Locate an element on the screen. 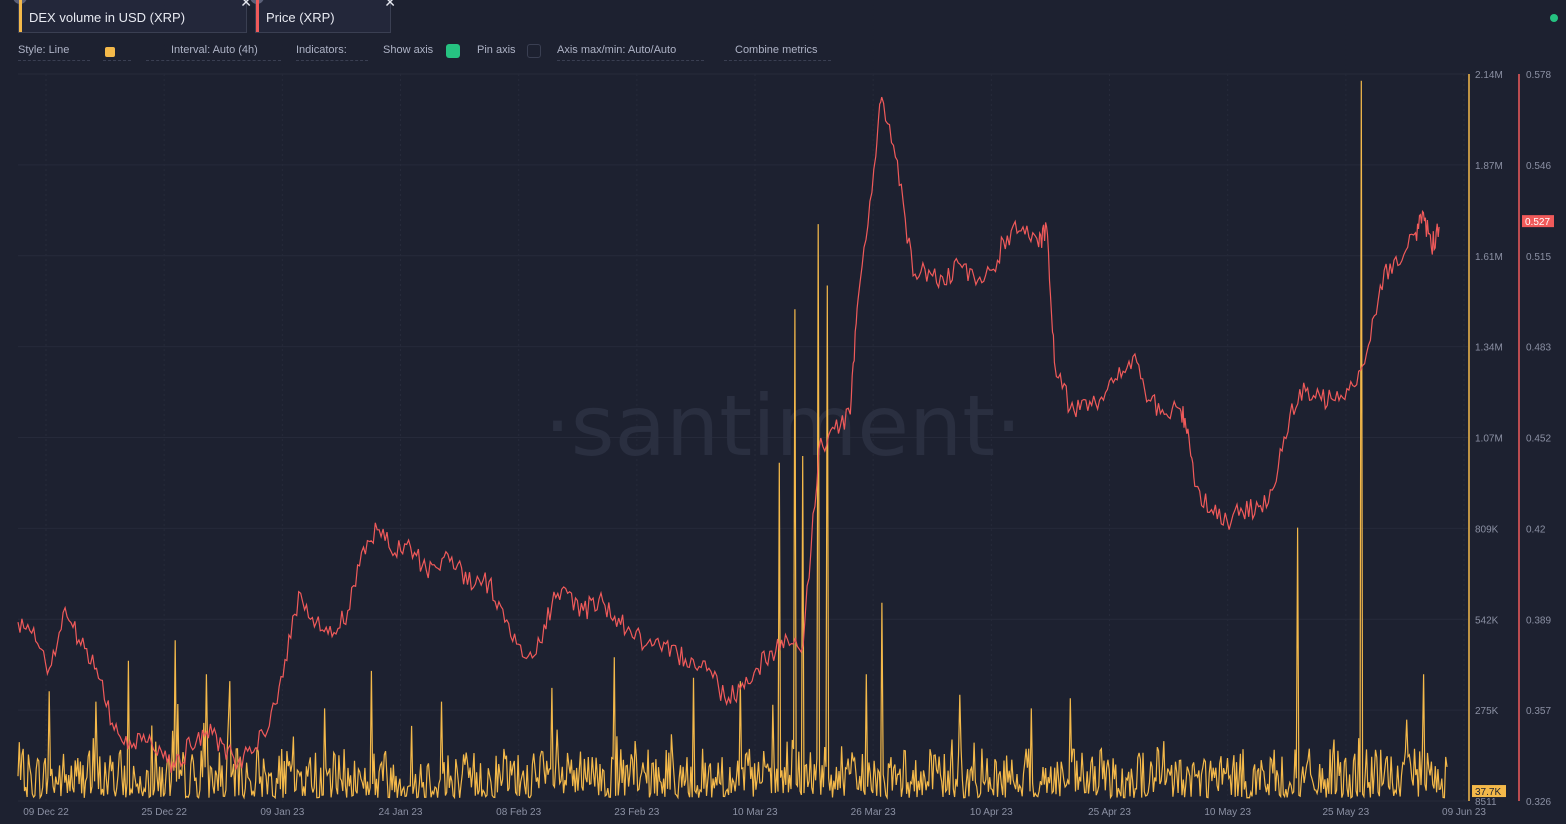 The height and width of the screenshot is (824, 1566). x-tick-label: 10 Mar 23 is located at coordinates (754, 812).